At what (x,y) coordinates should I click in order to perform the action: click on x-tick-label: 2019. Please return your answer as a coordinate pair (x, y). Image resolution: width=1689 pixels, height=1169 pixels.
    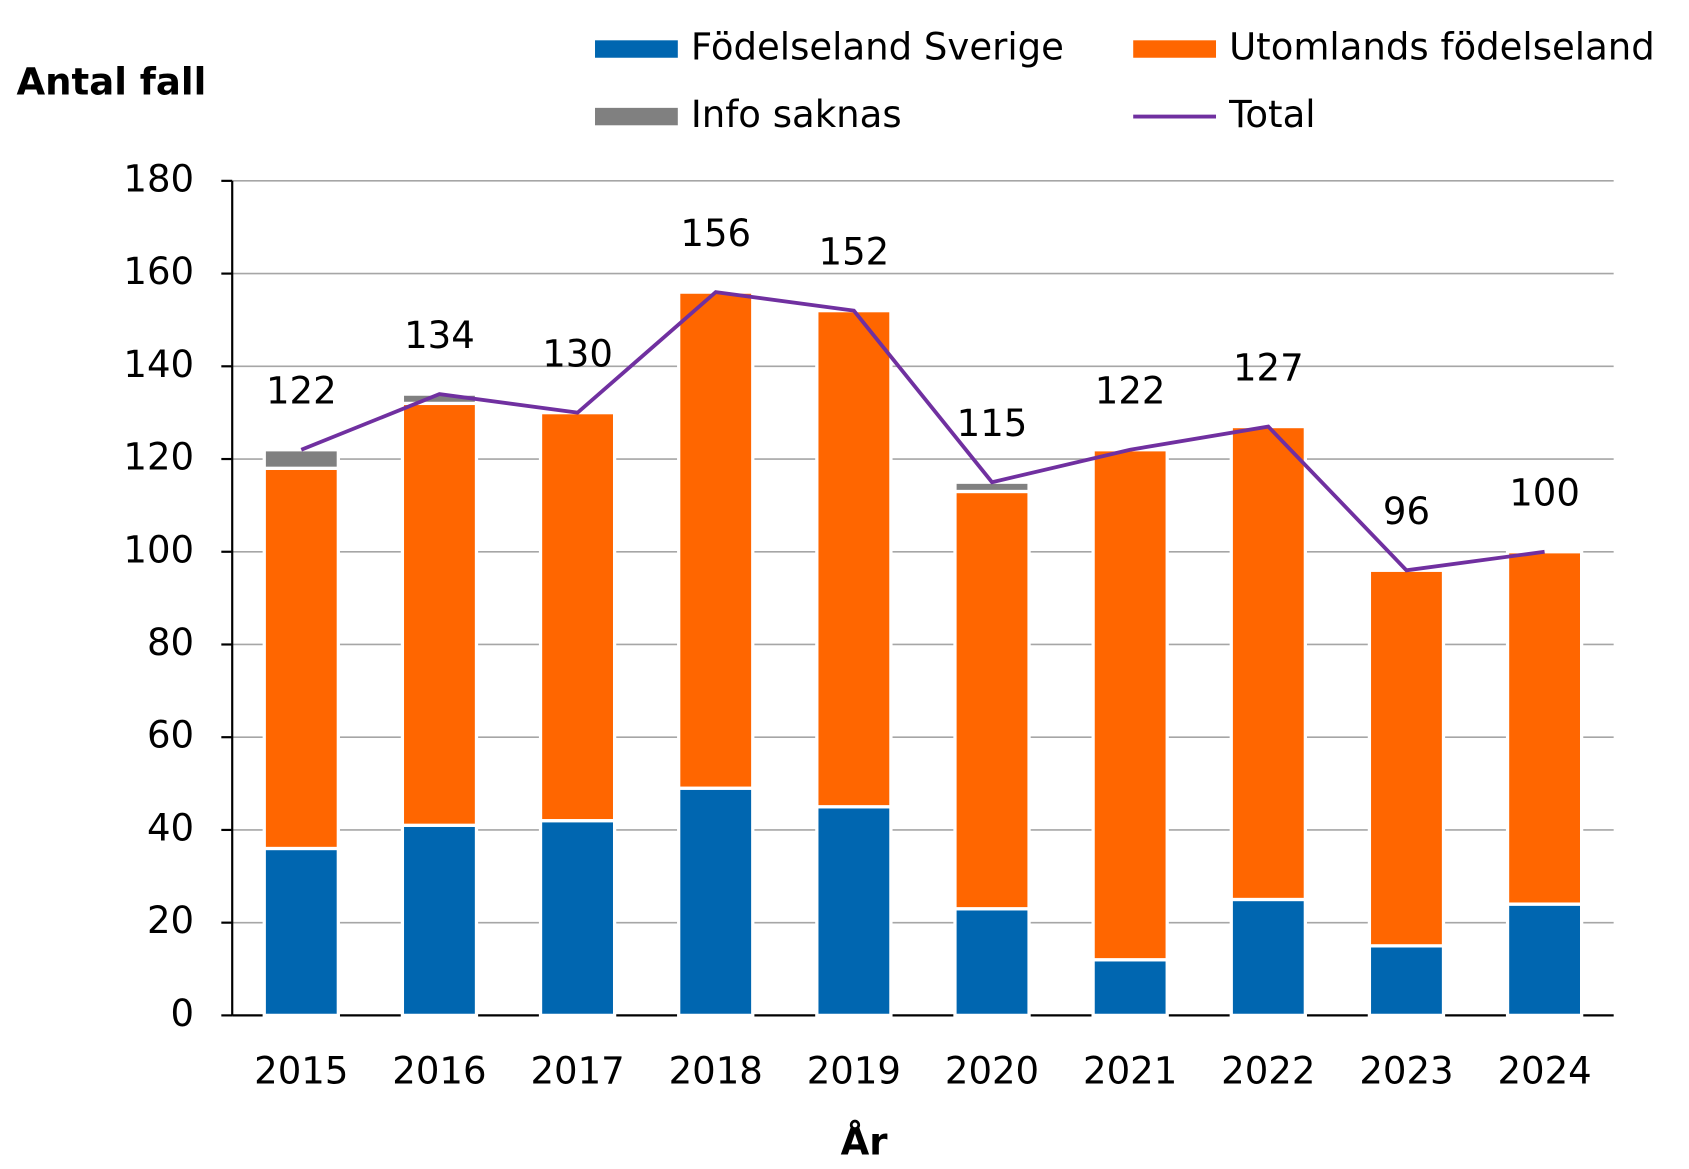
    Looking at the image, I should click on (854, 1071).